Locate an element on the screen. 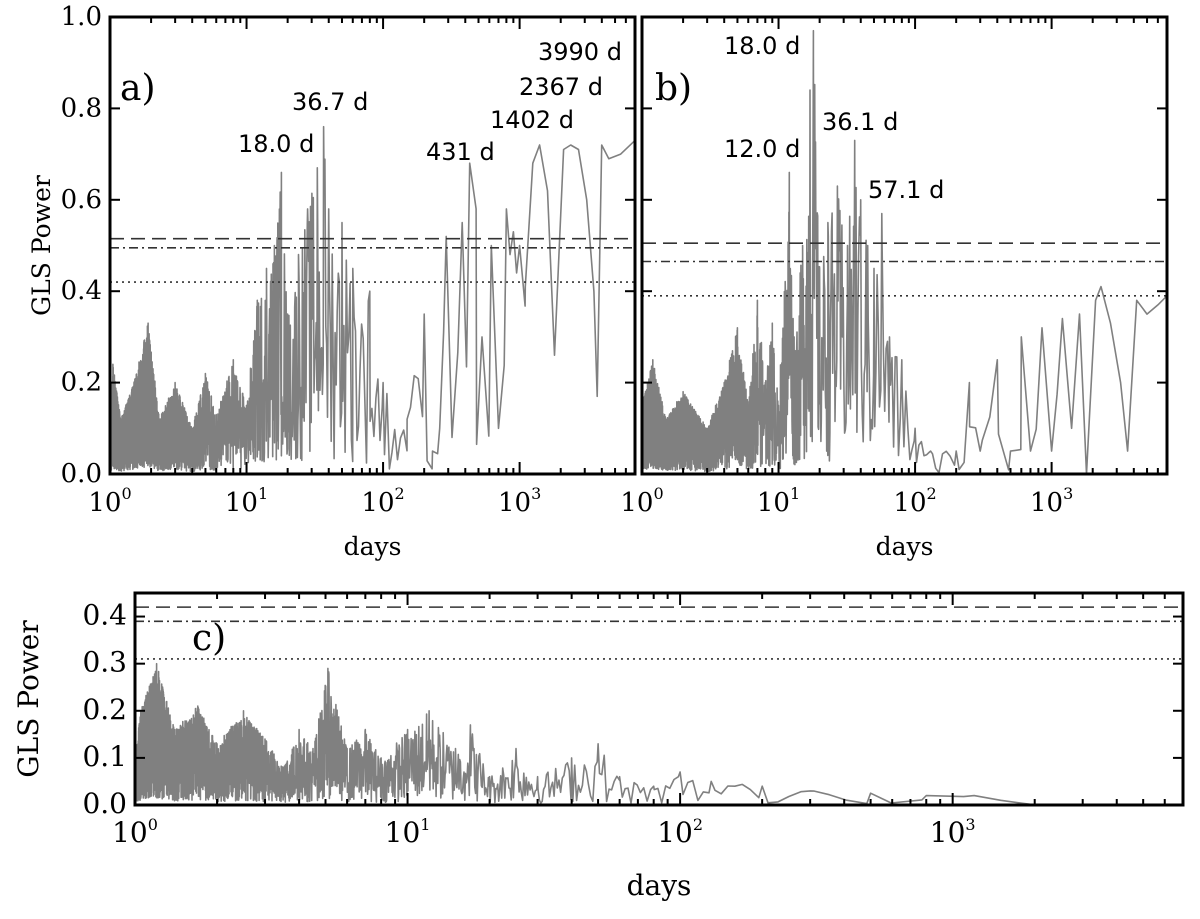 This screenshot has height=919, width=1200. peak-annotation: 1402 d is located at coordinates (532, 120).